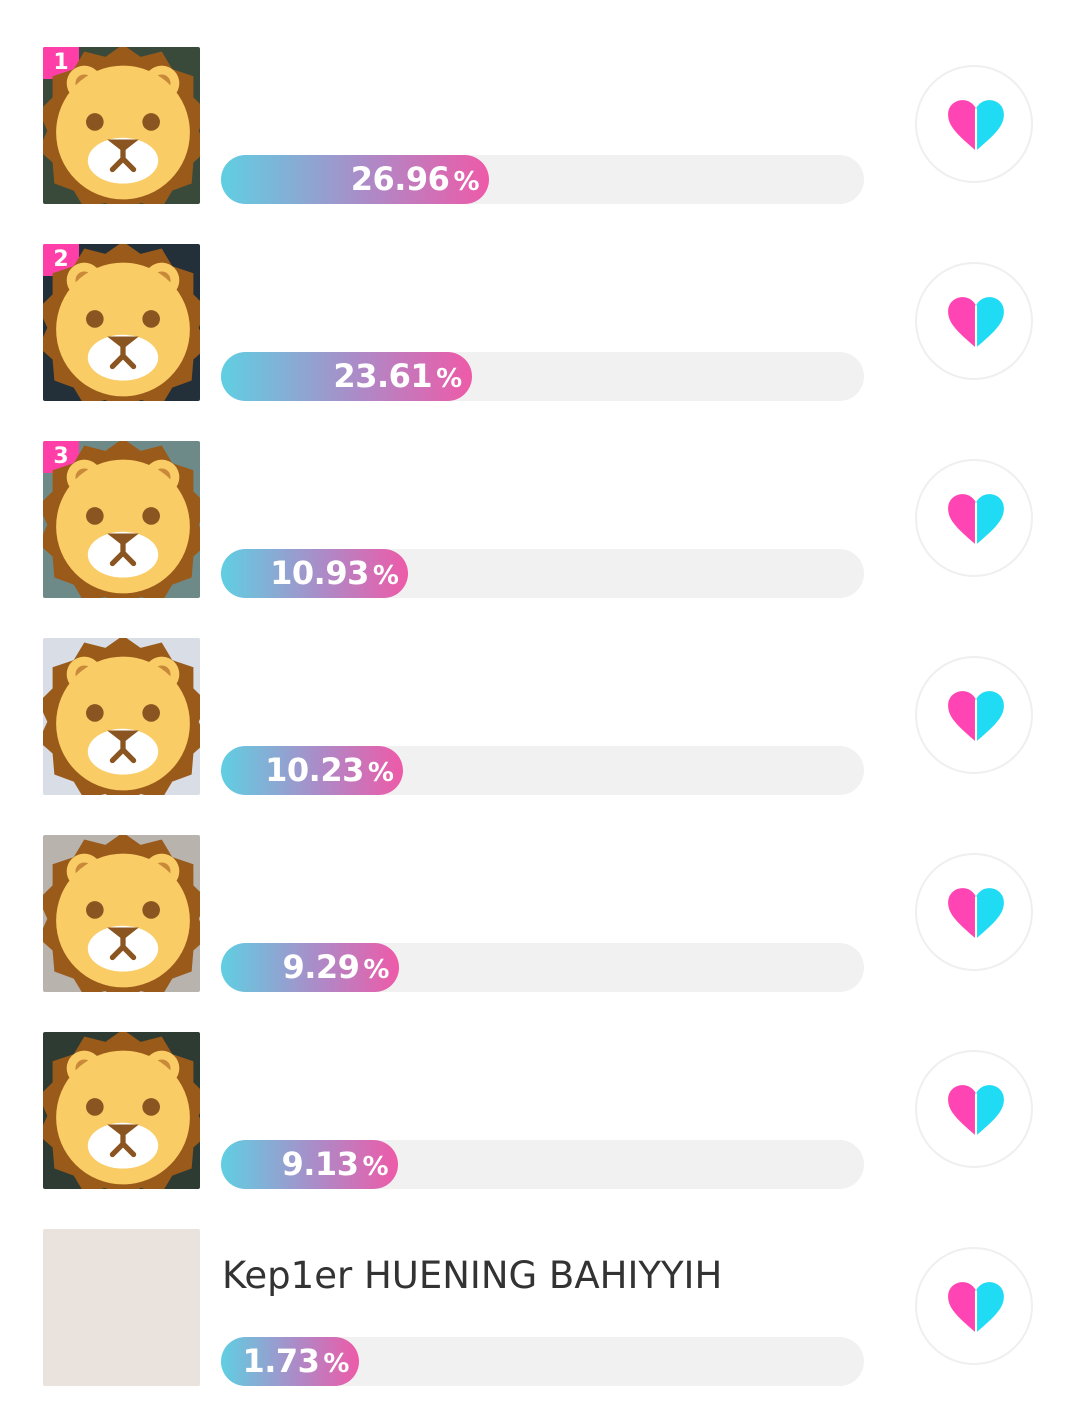 This screenshot has width=1080, height=1414. What do you see at coordinates (281, 1361) in the screenshot?
I see `percent-value: 1.73` at bounding box center [281, 1361].